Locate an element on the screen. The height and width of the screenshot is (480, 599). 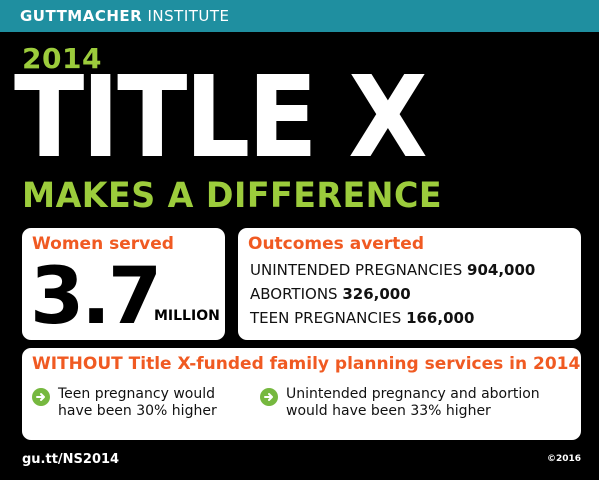
outcome-value: 166,000 is located at coordinates (440, 318).